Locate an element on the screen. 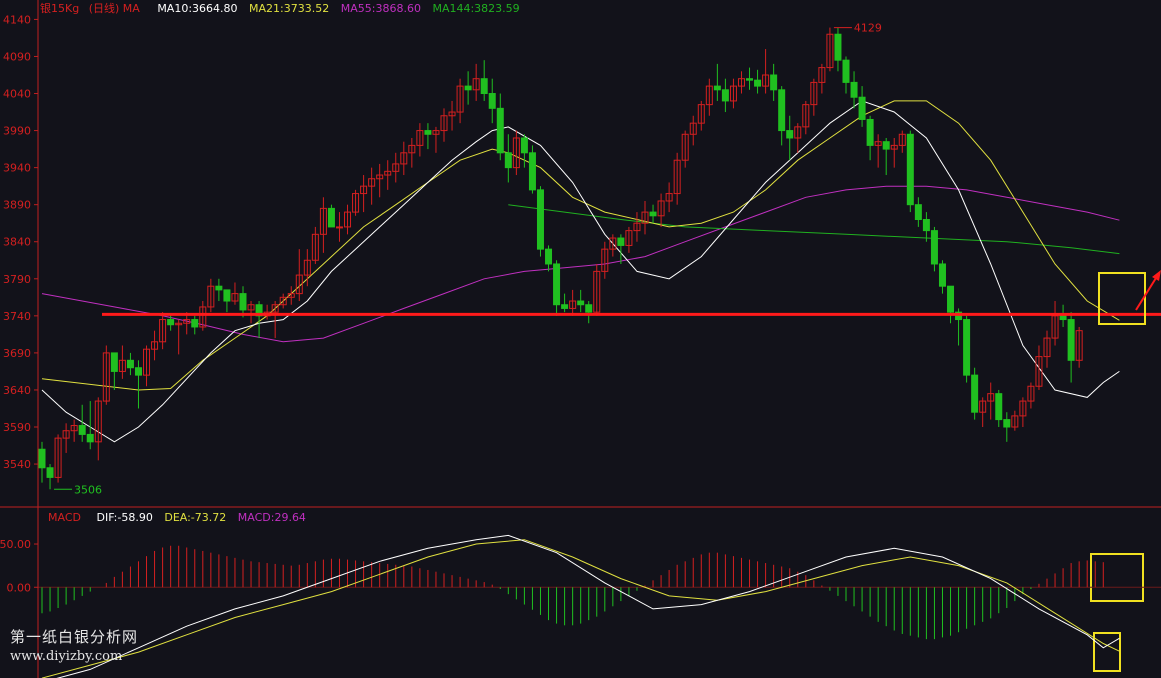 This screenshot has height=678, width=1161. macd-name: MACD is located at coordinates (64, 517).